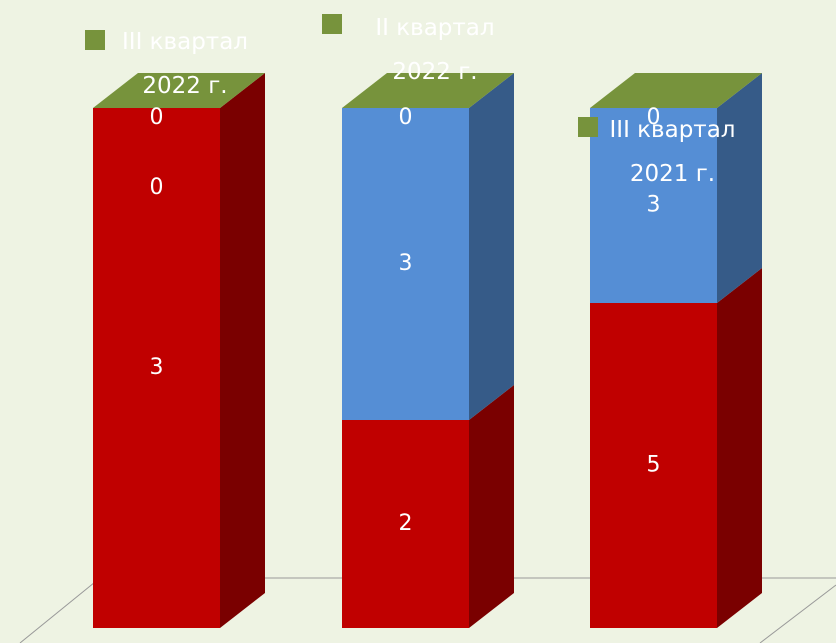 The height and width of the screenshot is (643, 836). What do you see at coordinates (672, 152) in the screenshot?
I see `legend-label: III квартал 2021 г.` at bounding box center [672, 152].